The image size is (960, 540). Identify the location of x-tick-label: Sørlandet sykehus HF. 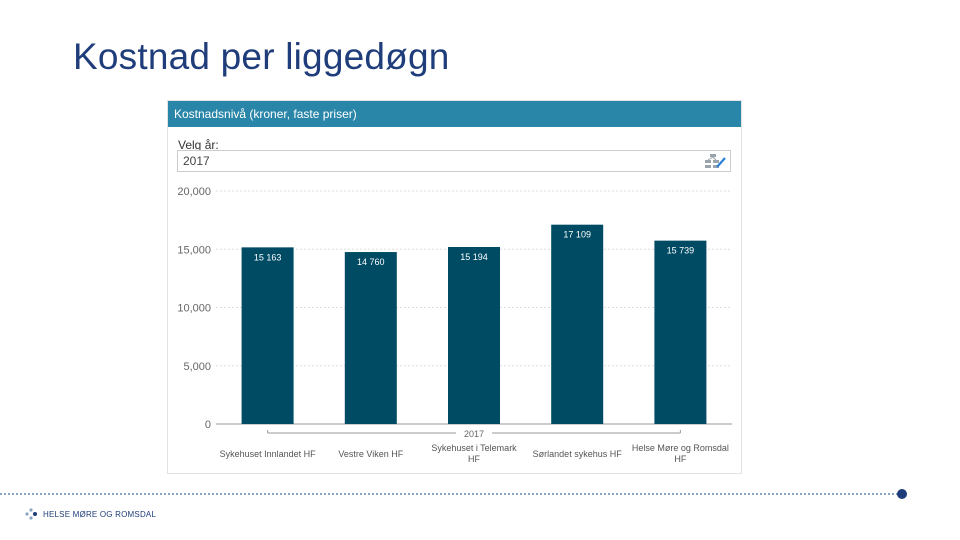
(578, 454).